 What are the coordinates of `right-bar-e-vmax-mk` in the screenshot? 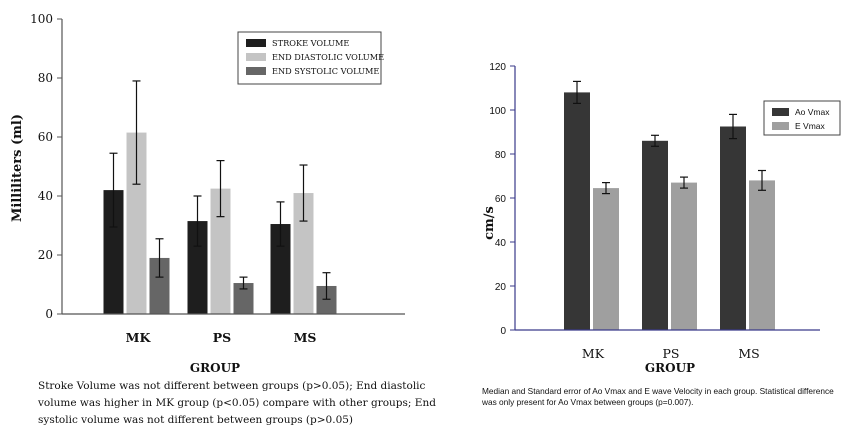 It's located at (606, 259).